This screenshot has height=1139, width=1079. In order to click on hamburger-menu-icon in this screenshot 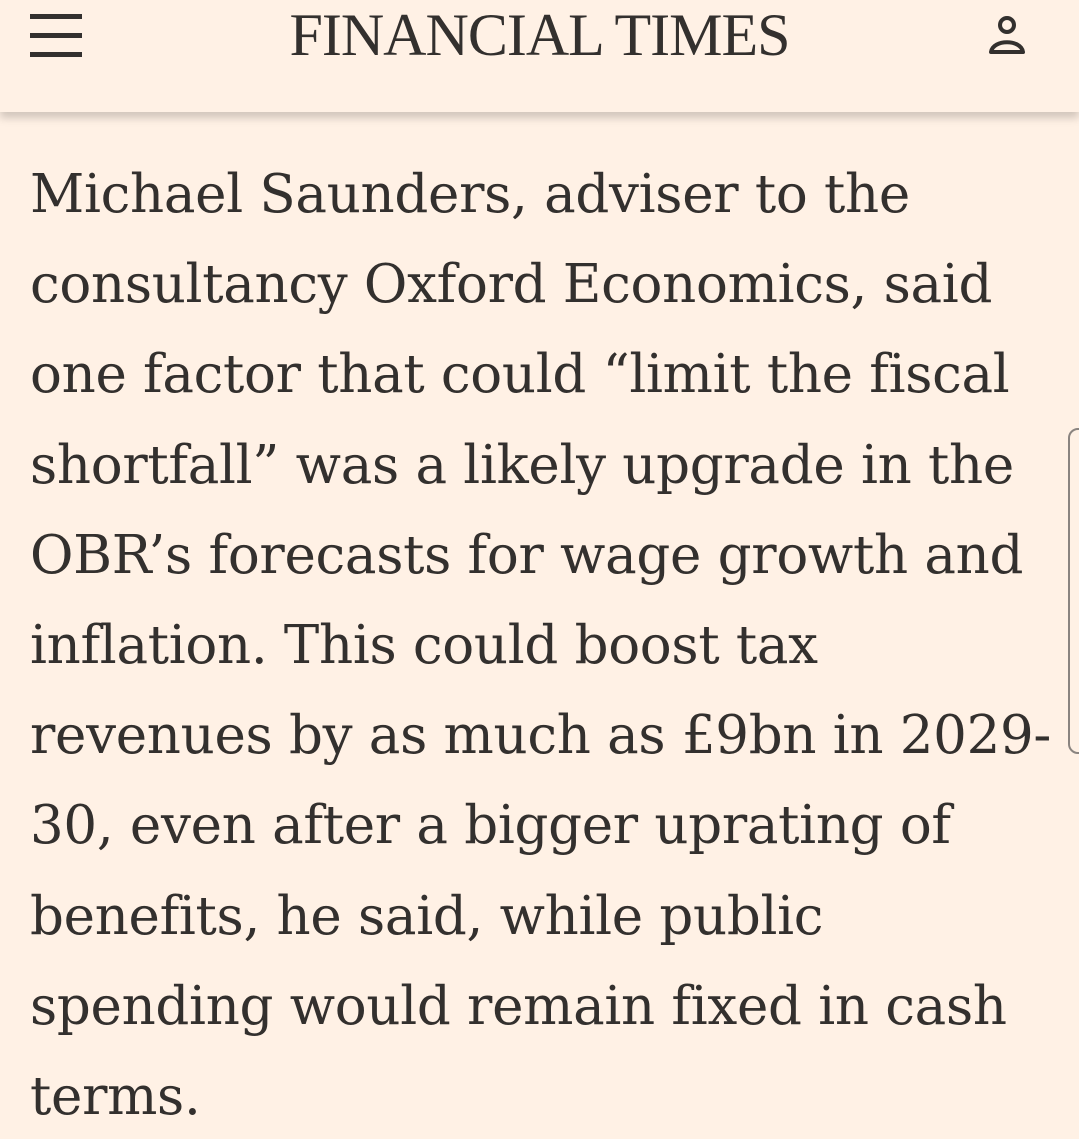, I will do `click(56, 37)`.